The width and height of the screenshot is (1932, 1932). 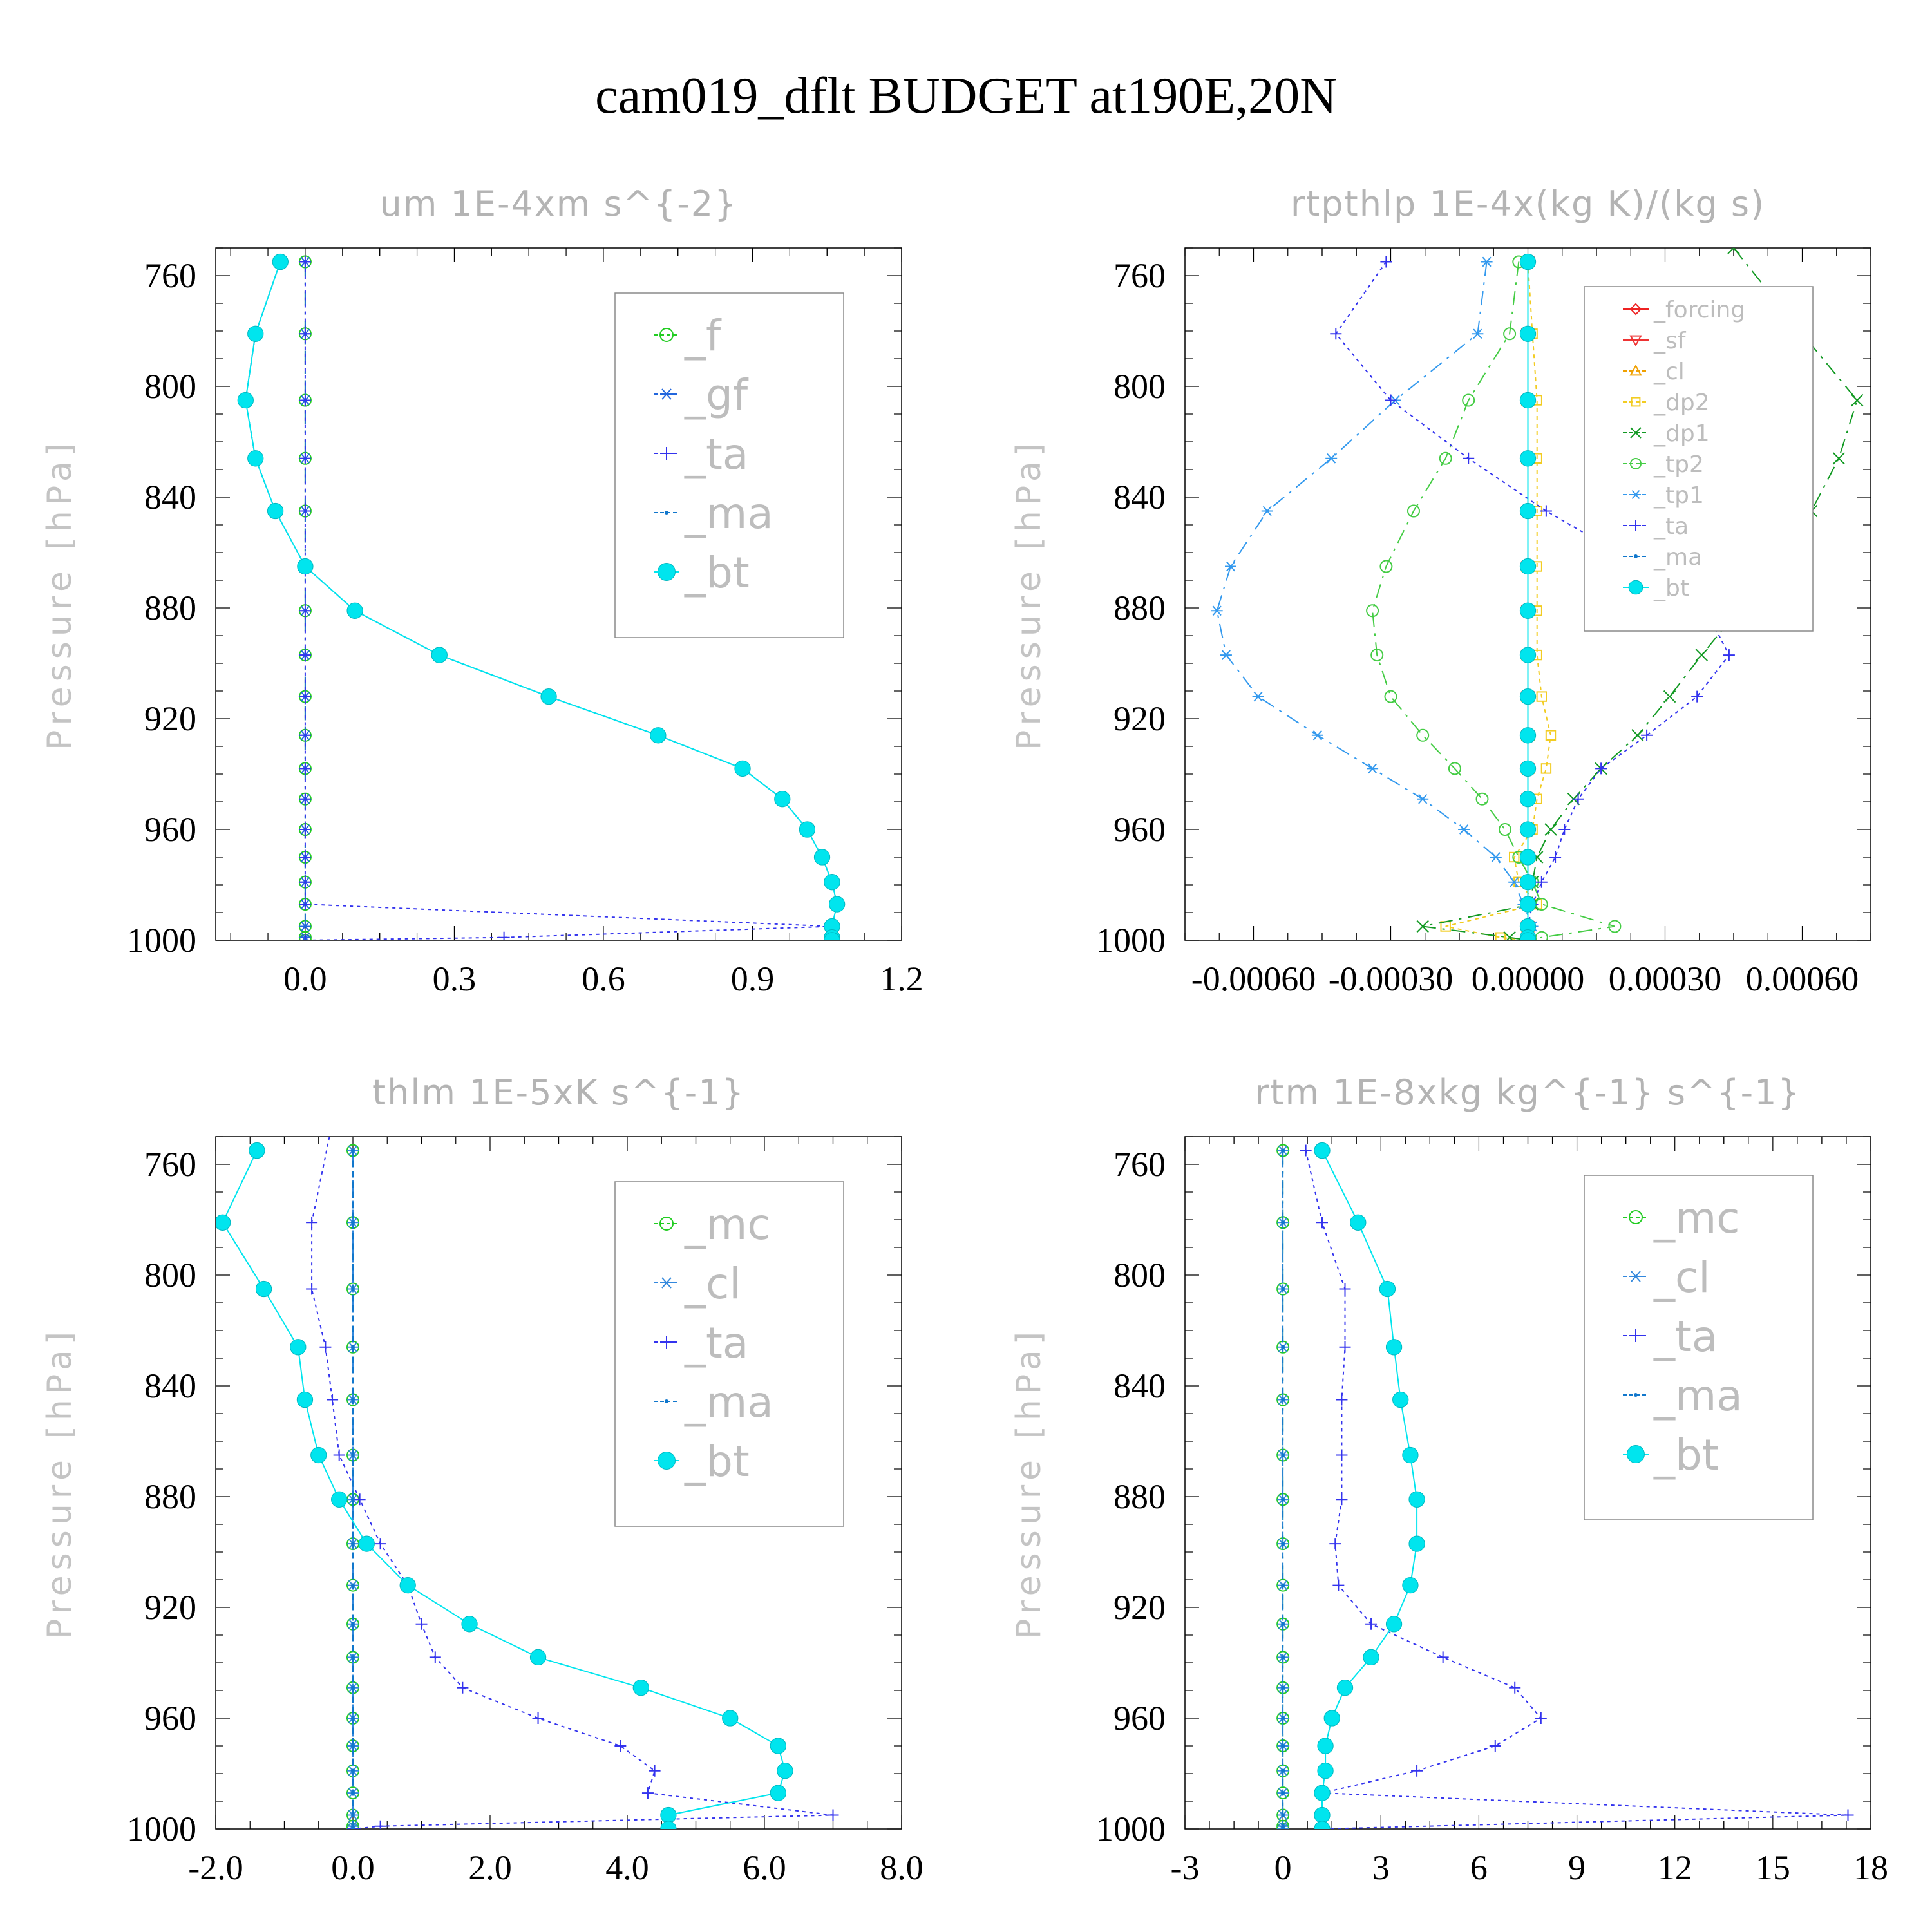 I want to click on legend: _f _gf _ta _ma _bt, so click(x=729, y=465).